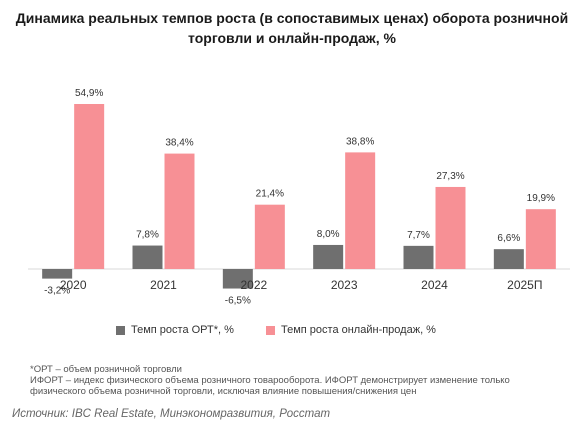 This screenshot has height=428, width=584. Describe the element at coordinates (292, 38) in the screenshot. I see `chart-title-line-2: торговли и онлайн-продаж, %` at that location.